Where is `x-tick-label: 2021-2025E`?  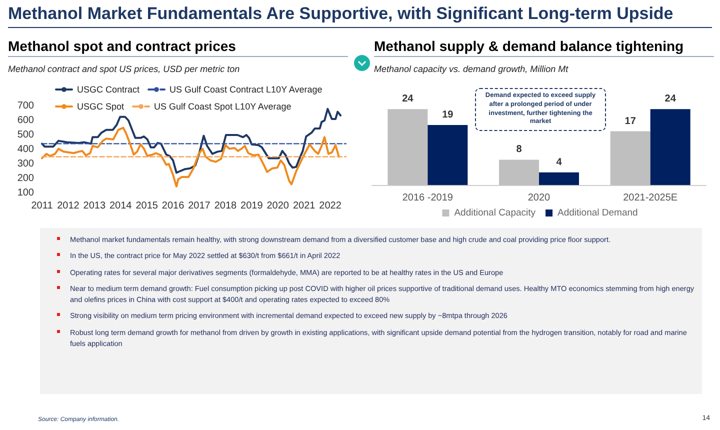
x-tick-label: 2021-2025E is located at coordinates (650, 198).